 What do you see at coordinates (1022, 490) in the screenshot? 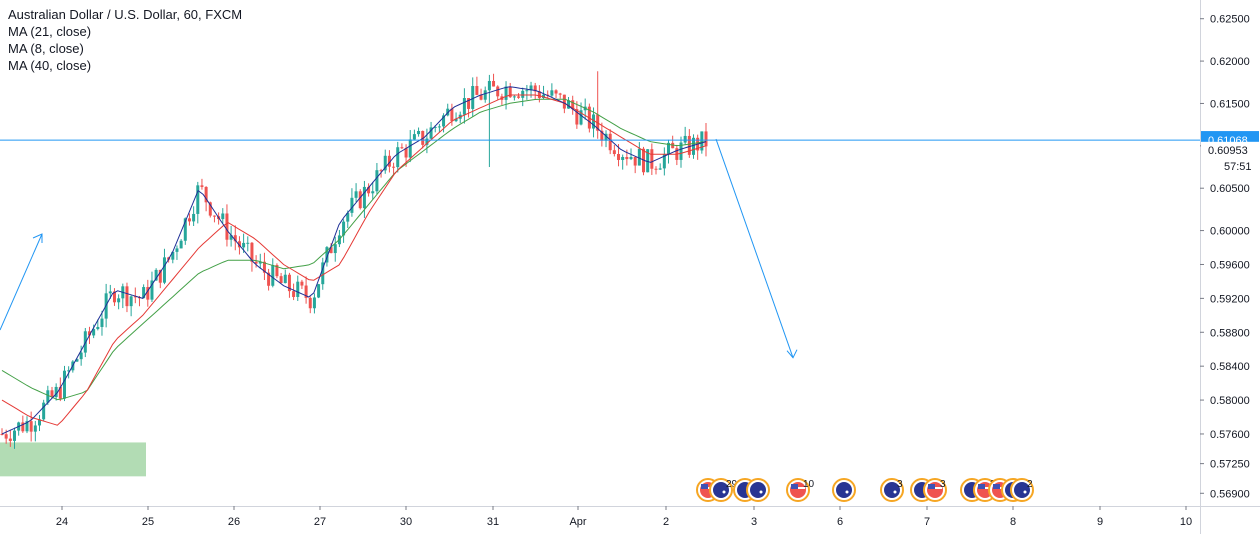
I see `economic-event: 2` at bounding box center [1022, 490].